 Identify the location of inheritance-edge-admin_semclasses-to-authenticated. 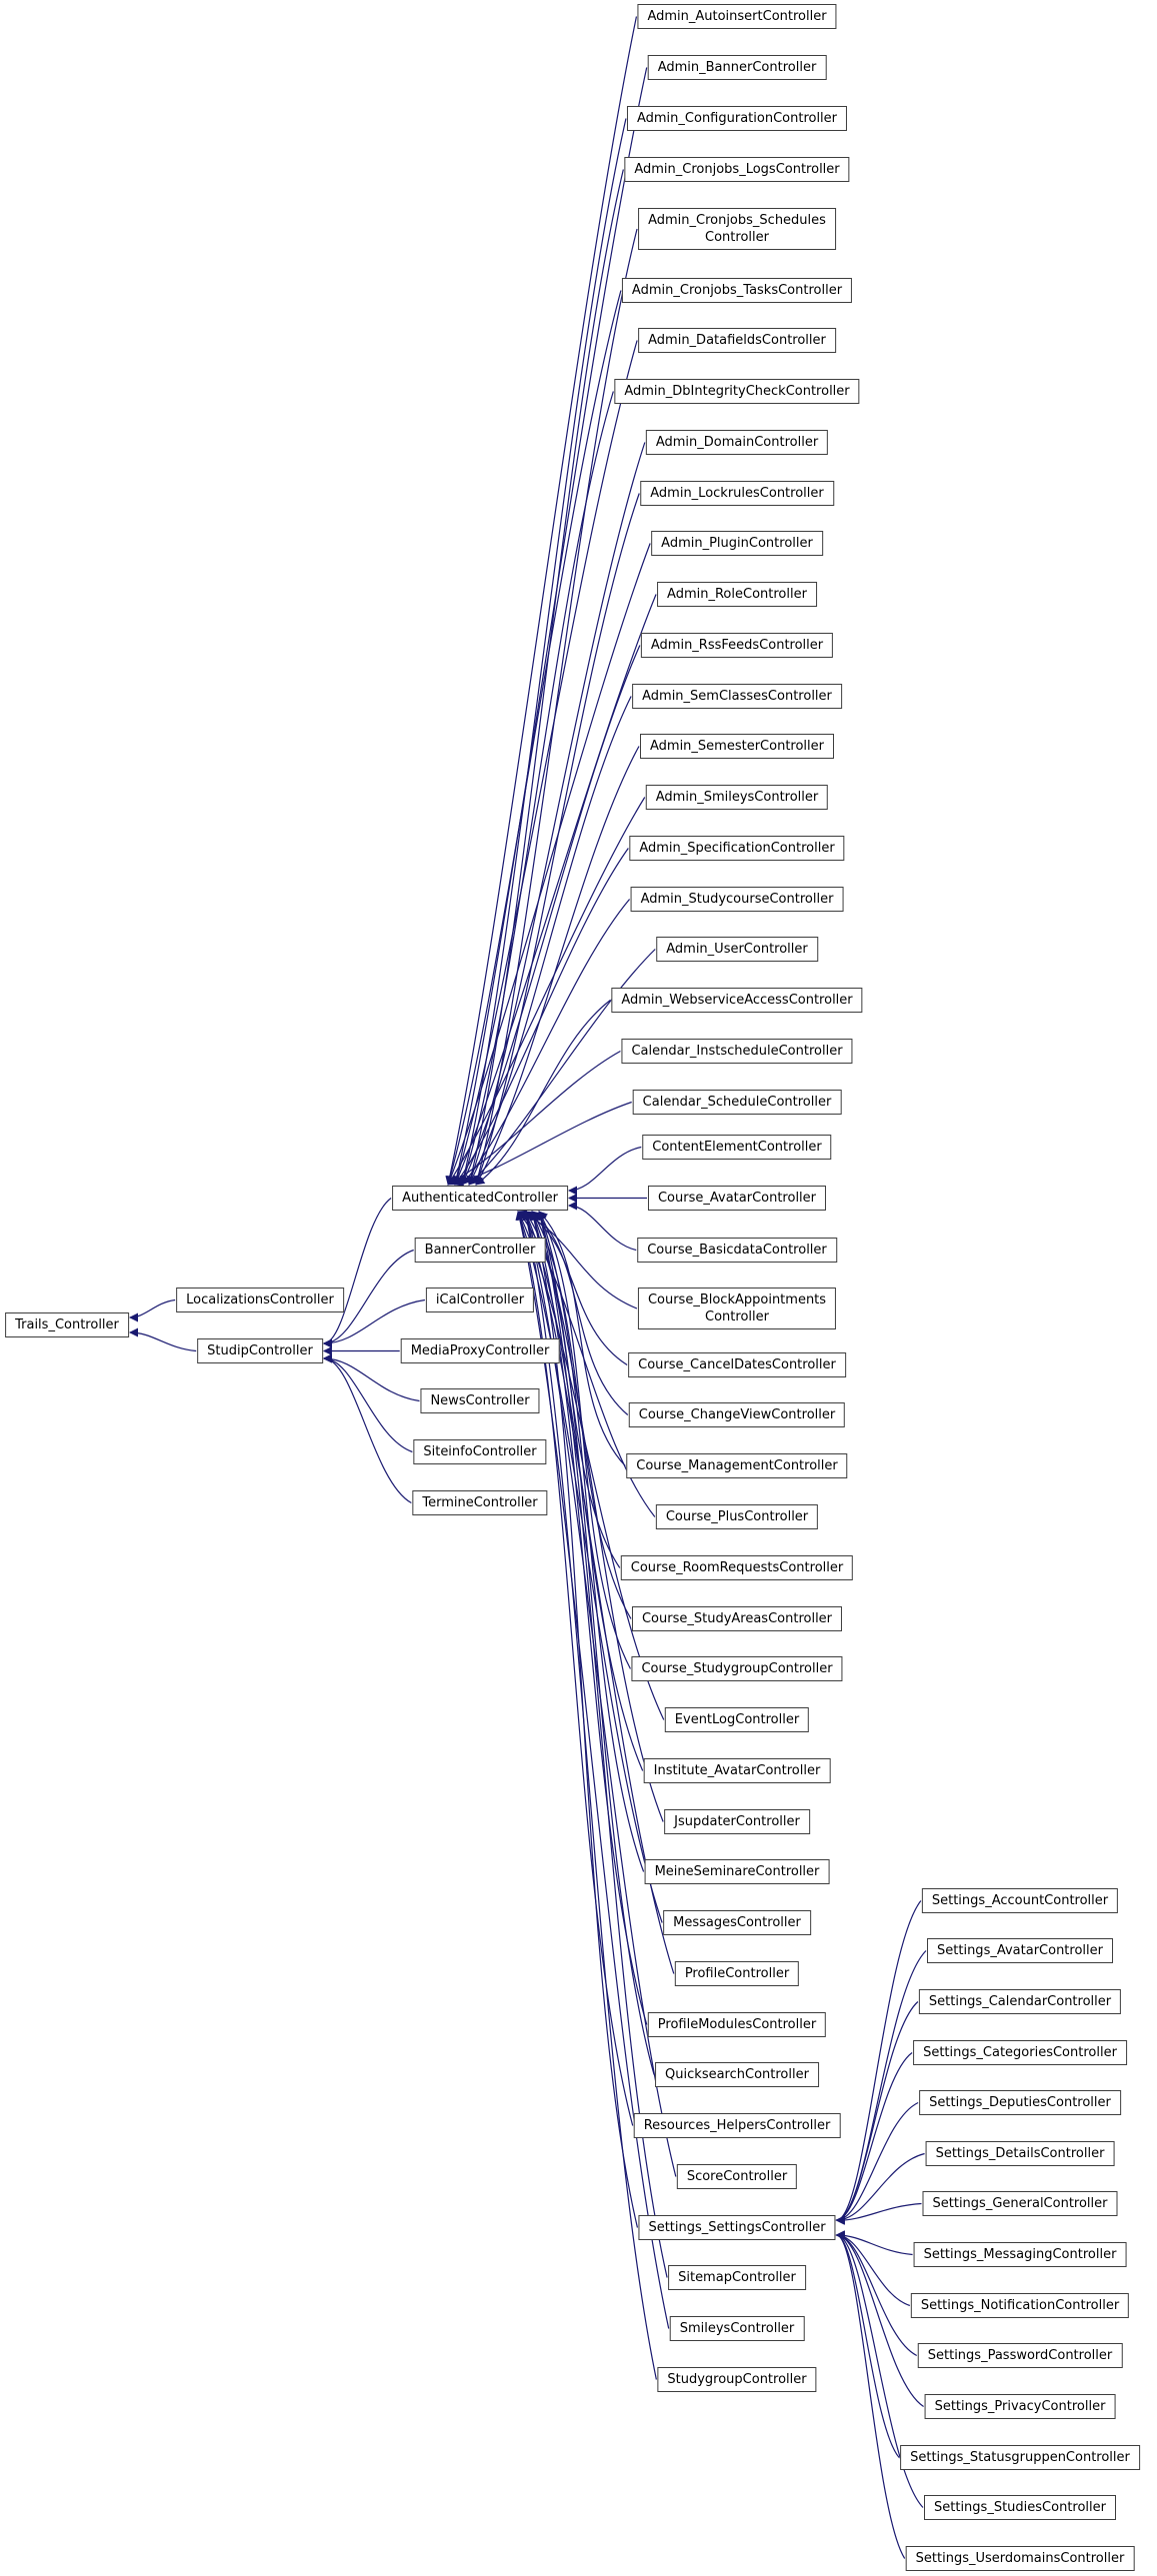
(550, 941).